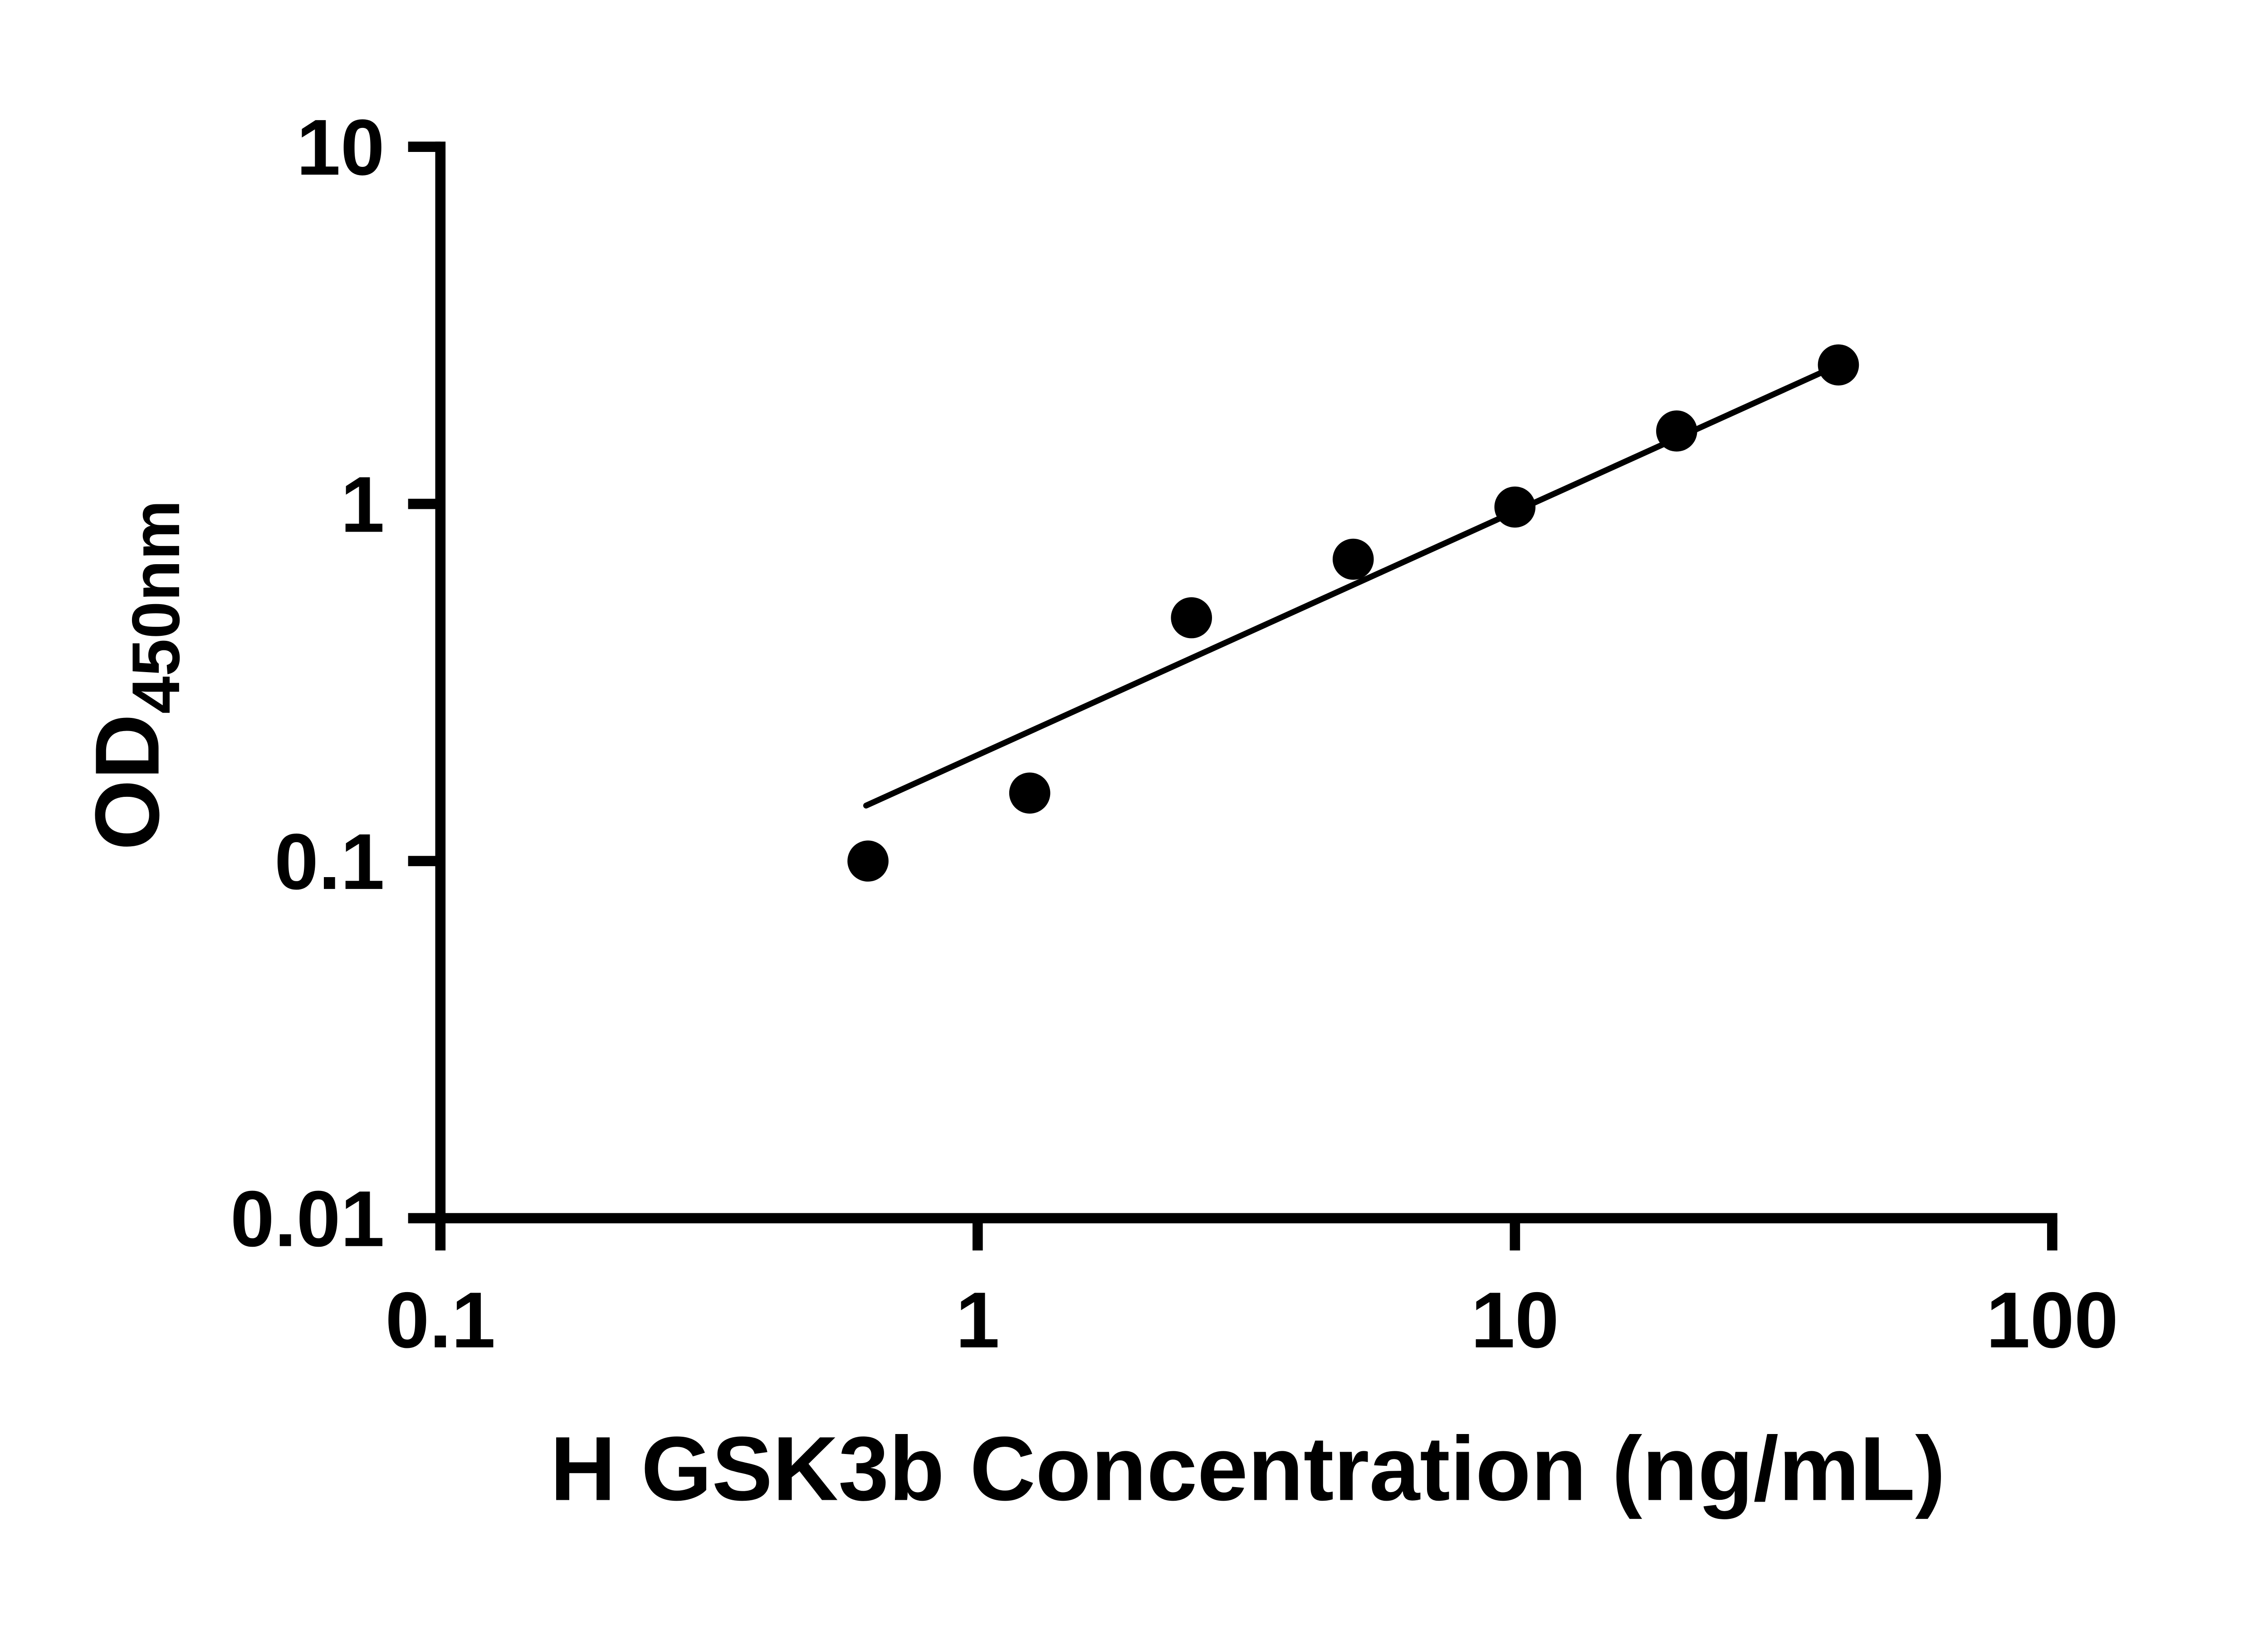 This screenshot has height=1649, width=2268. Describe the element at coordinates (308, 1219) in the screenshot. I see `y-tick-label: 0.01` at that location.